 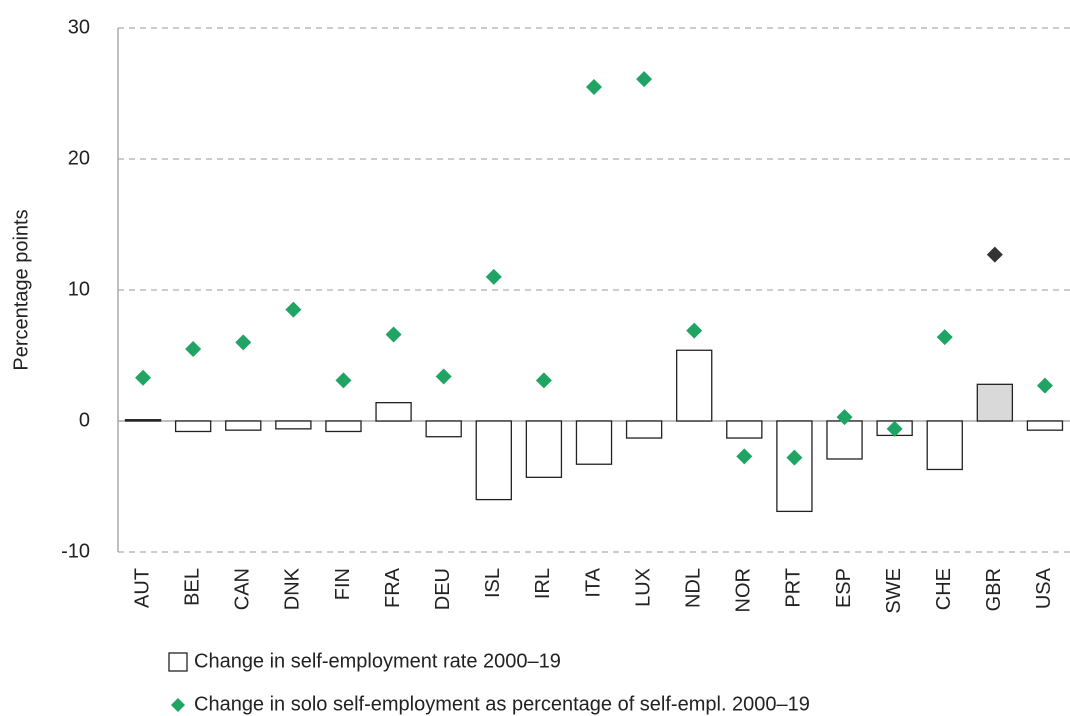 I want to click on x-tick-label: NDL, so click(x=693, y=588).